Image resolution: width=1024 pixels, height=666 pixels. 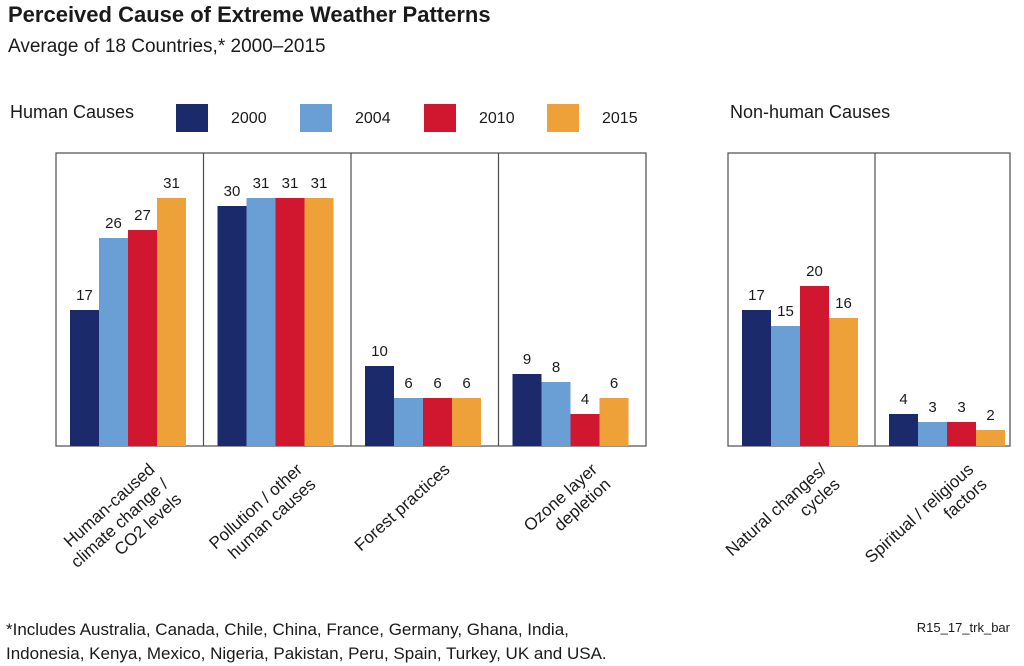 I want to click on data-label-ozone-layer-depletion-2010: 4, so click(x=585, y=399).